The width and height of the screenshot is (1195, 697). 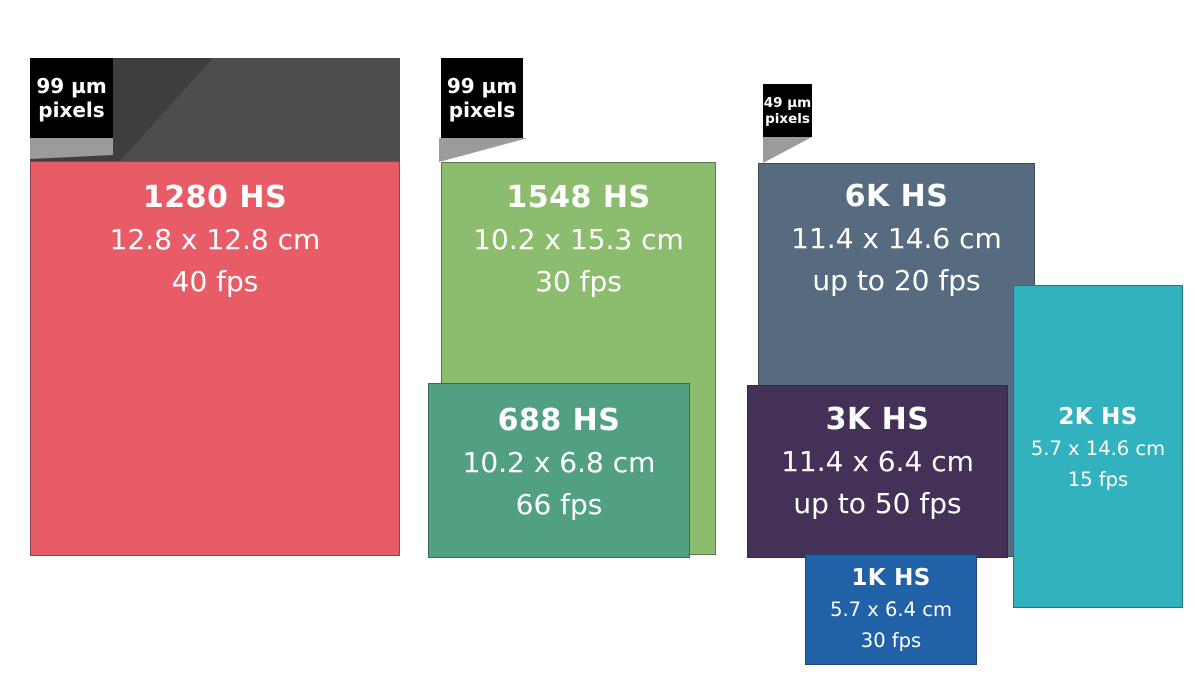 What do you see at coordinates (215, 281) in the screenshot?
I see `detector-framerate: 40 fps` at bounding box center [215, 281].